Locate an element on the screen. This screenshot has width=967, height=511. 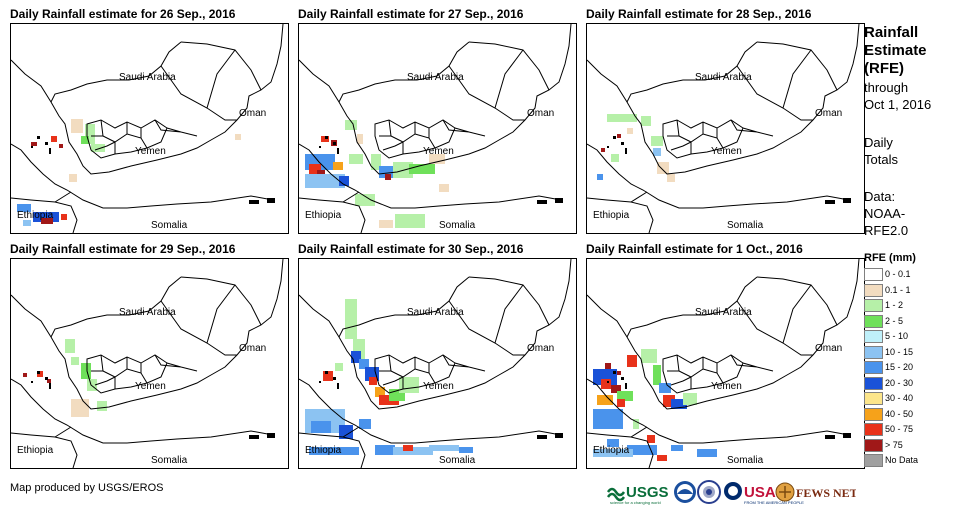
data-label: Data: is located at coordinates (880, 196).